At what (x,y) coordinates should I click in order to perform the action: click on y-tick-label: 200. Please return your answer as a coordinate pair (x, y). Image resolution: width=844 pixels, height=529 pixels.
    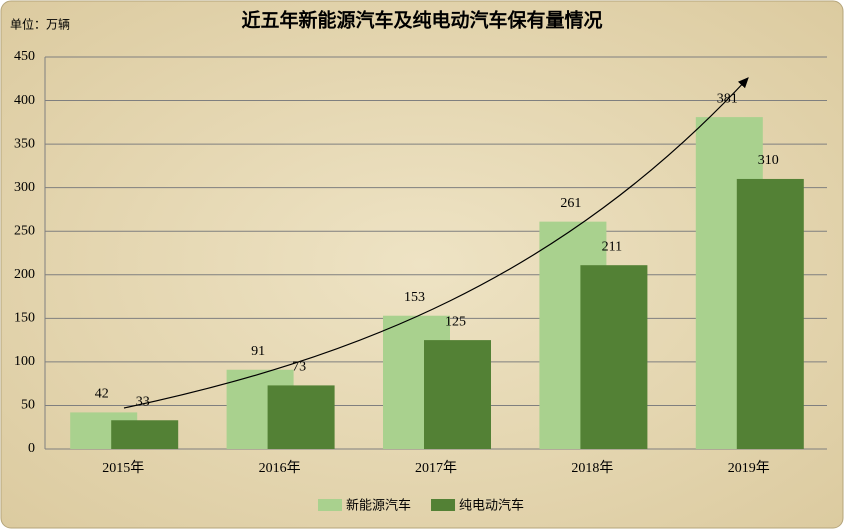
    Looking at the image, I should click on (24, 274).